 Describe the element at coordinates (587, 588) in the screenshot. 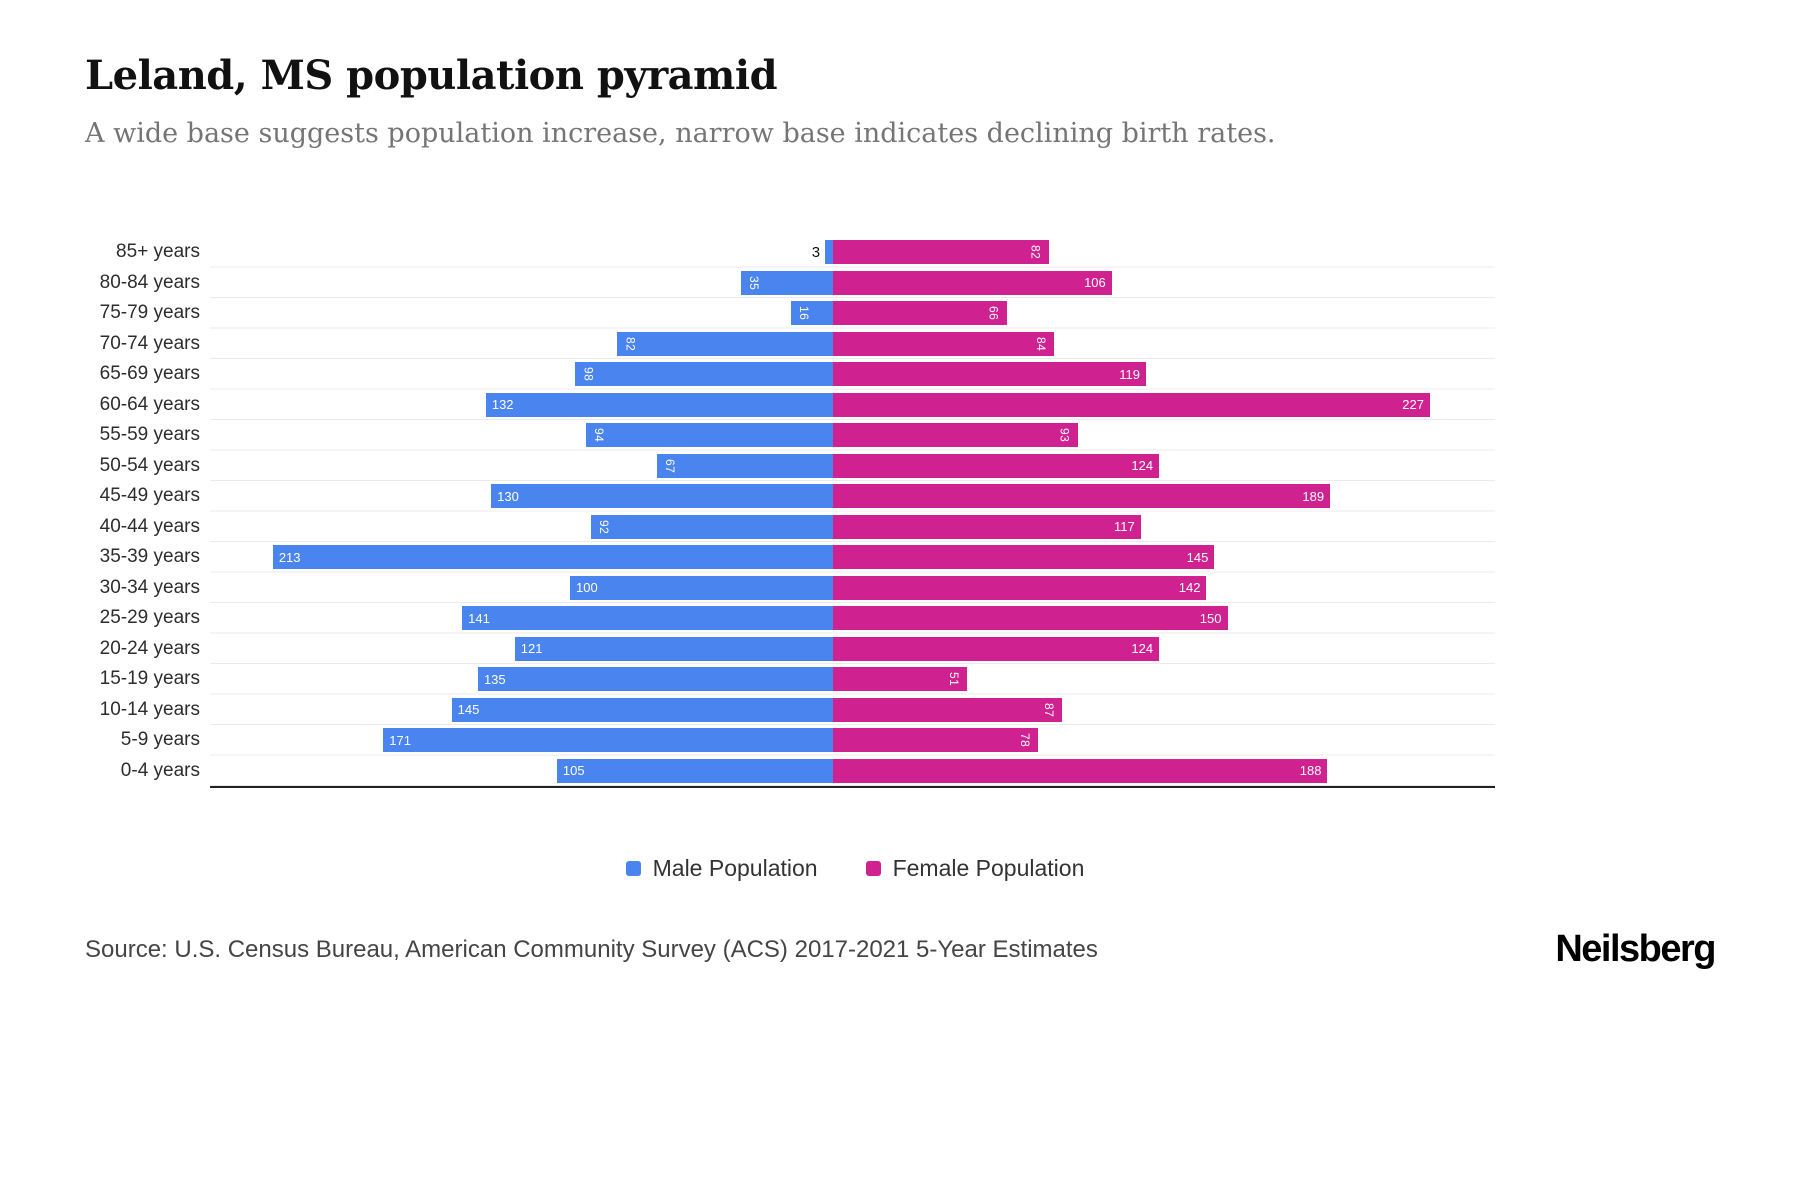

I see `male-bar-value: 100` at that location.